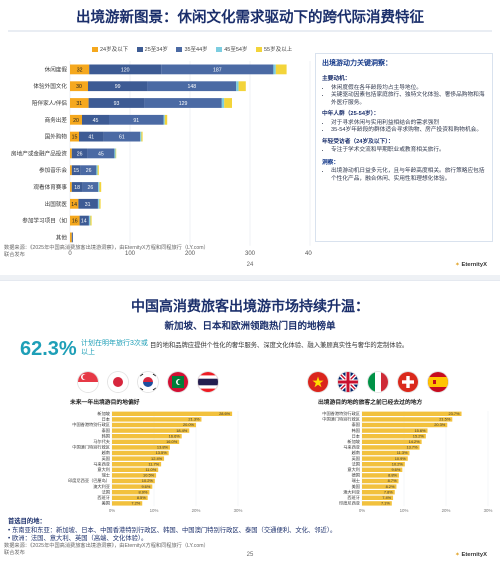  What do you see at coordinates (118, 87) in the screenshot?
I see `data-label: 99` at bounding box center [118, 87].